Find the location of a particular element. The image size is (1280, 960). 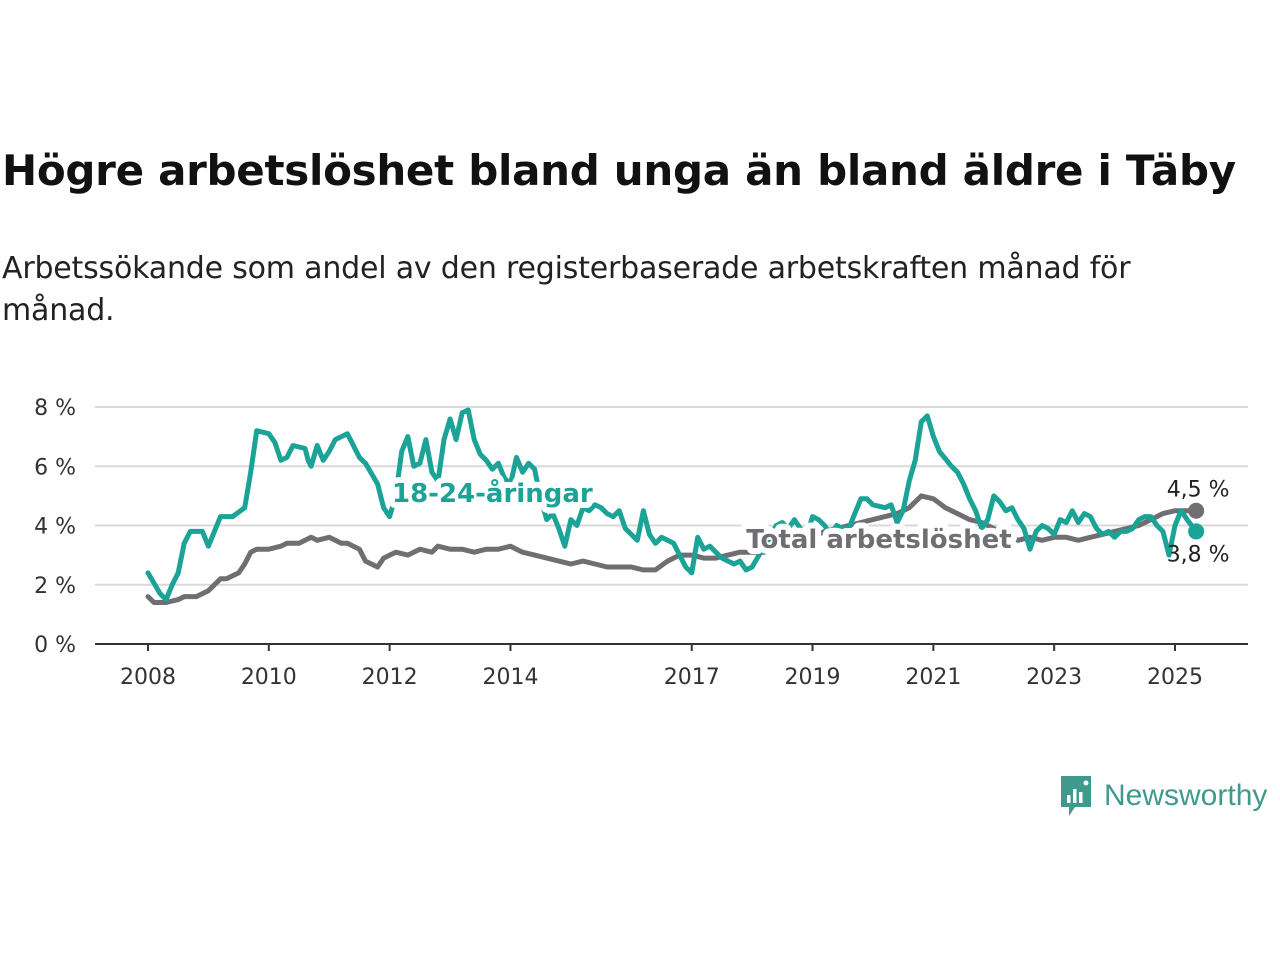

series-annotation-halo: 18-24-åringar is located at coordinates (492, 493).